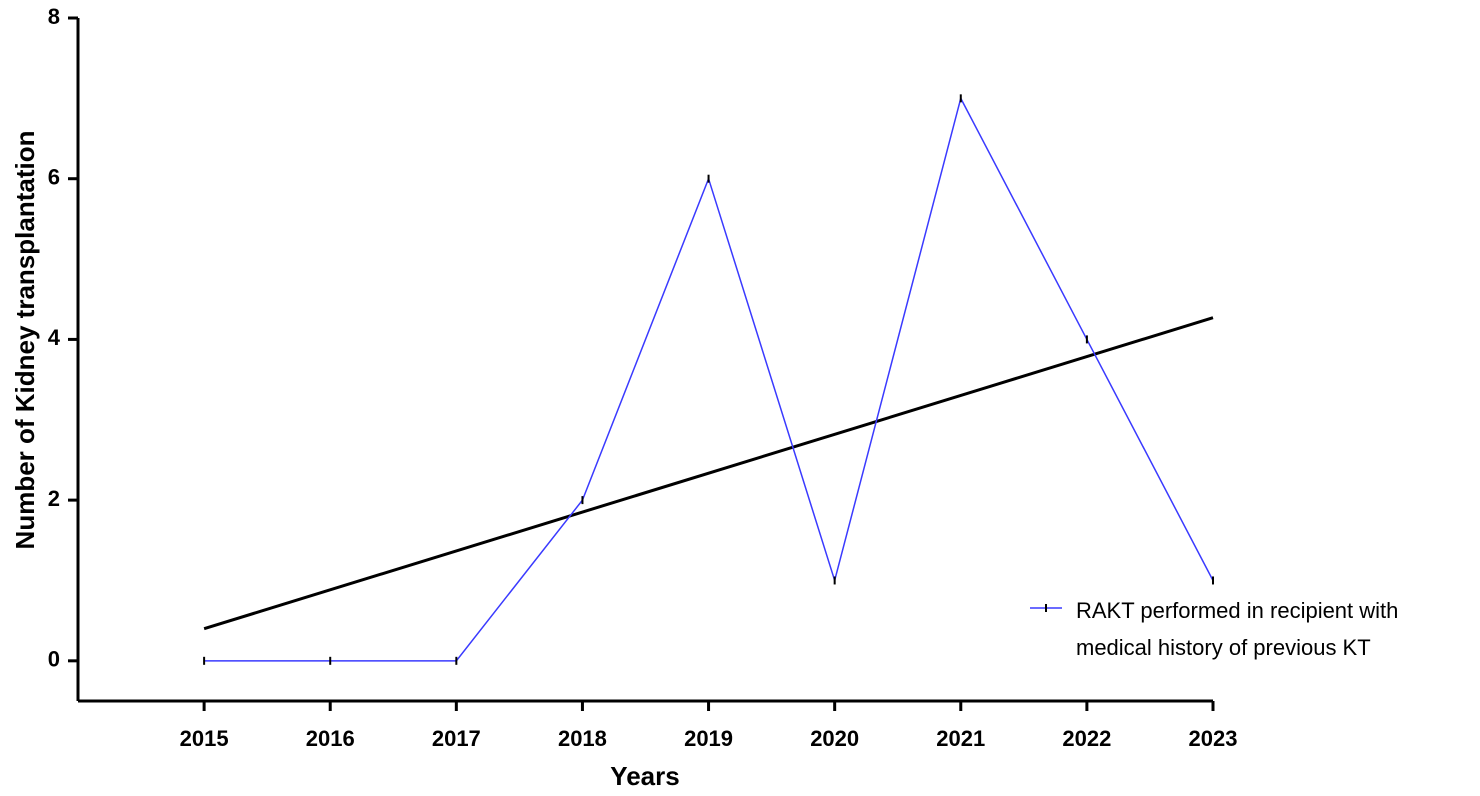  Describe the element at coordinates (54, 16) in the screenshot. I see `y-tick-label: 8` at that location.